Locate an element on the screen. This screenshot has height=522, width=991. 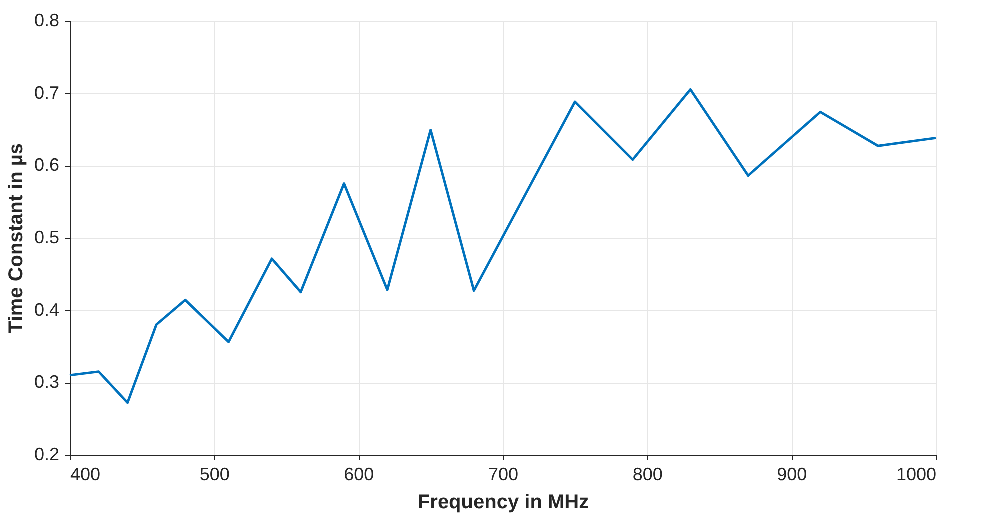
x-tick-label: 900 is located at coordinates (792, 474).